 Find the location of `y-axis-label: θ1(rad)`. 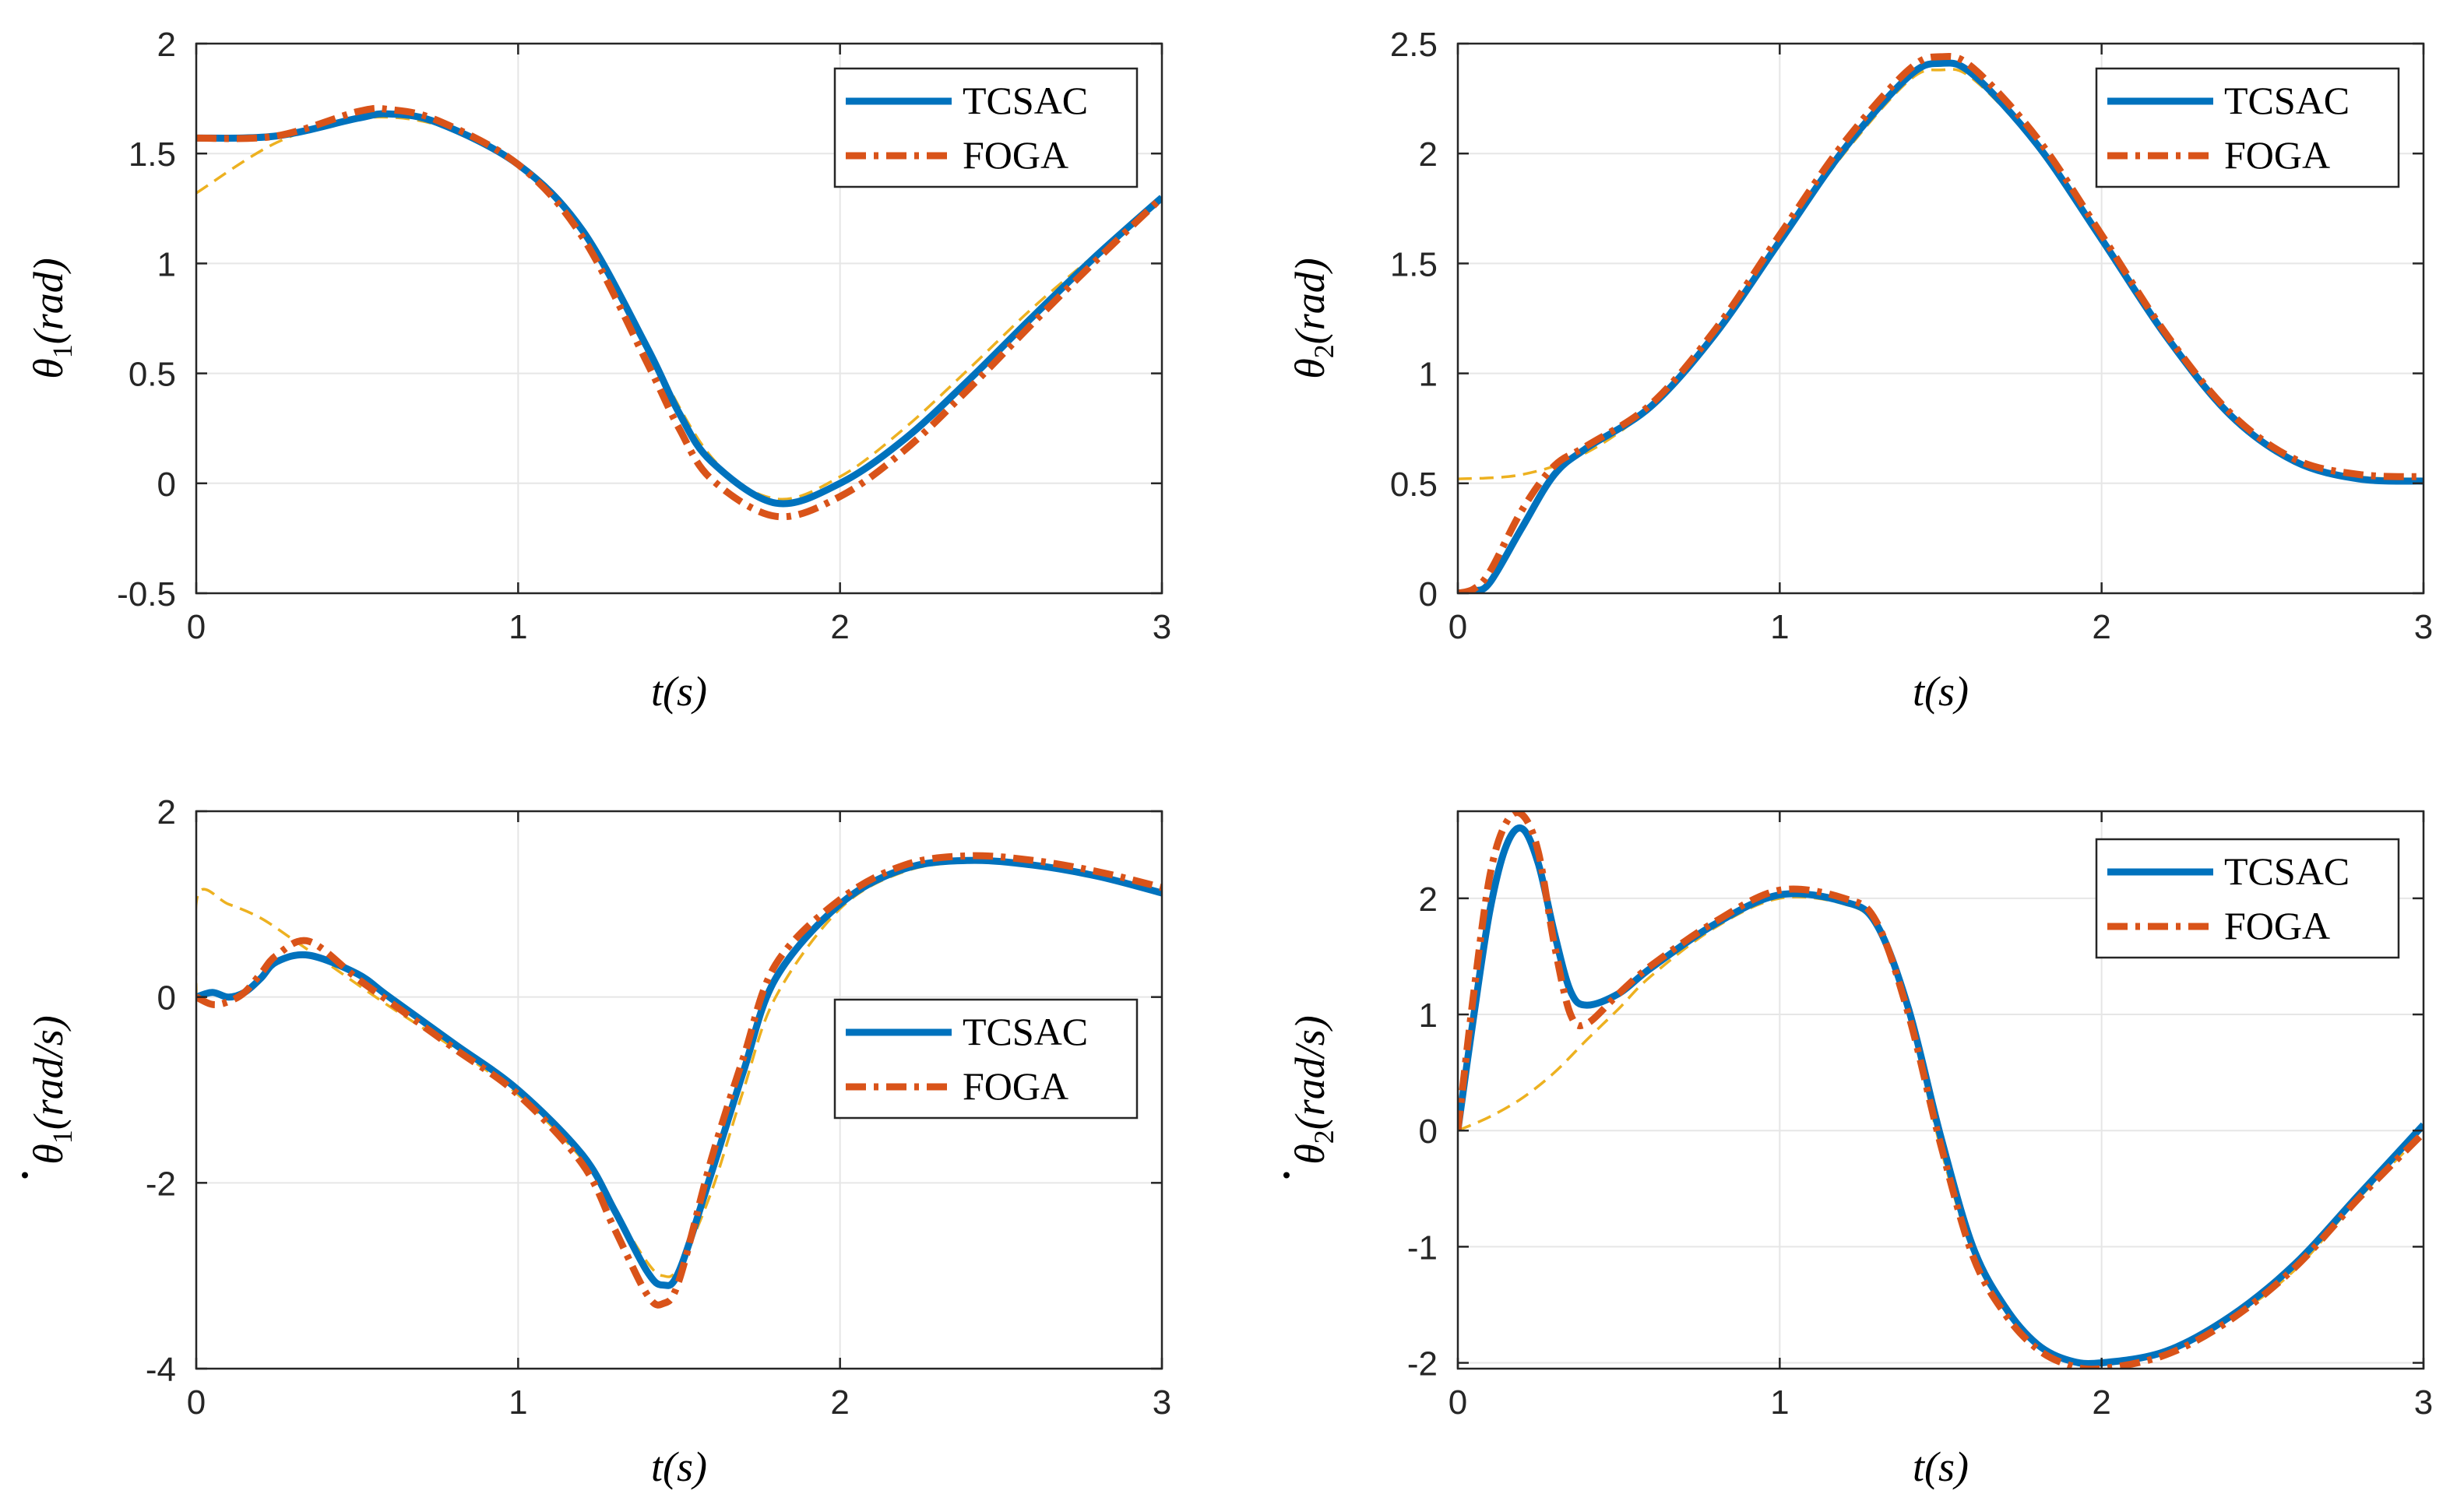

y-axis-label: θ1(rad) is located at coordinates (52, 319).